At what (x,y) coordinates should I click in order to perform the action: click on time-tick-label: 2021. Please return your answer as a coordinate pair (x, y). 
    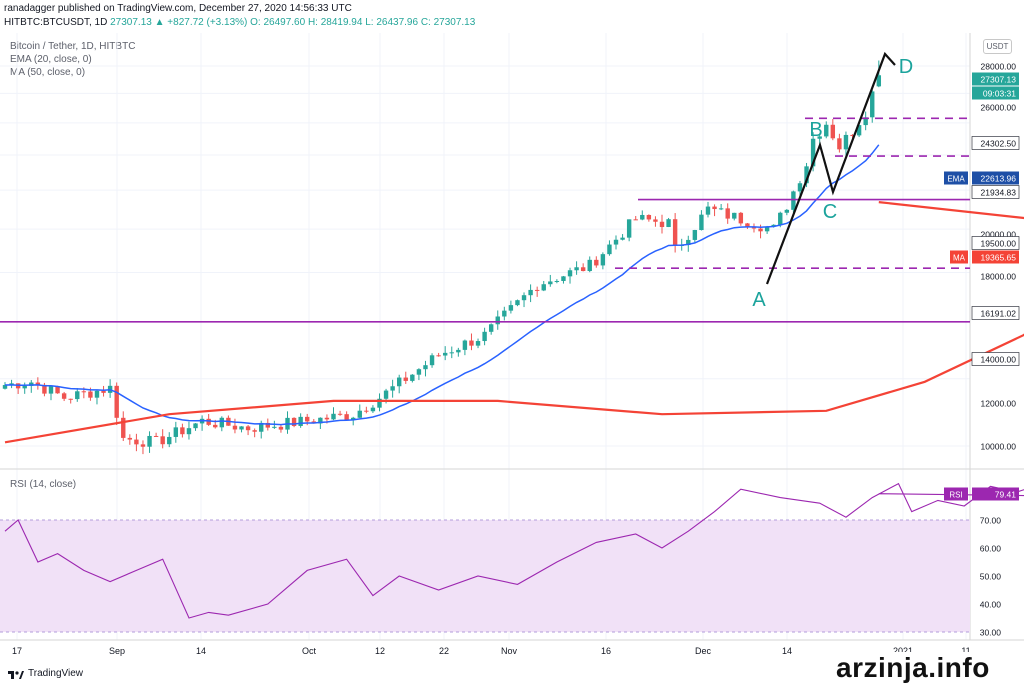
    Looking at the image, I should click on (903, 651).